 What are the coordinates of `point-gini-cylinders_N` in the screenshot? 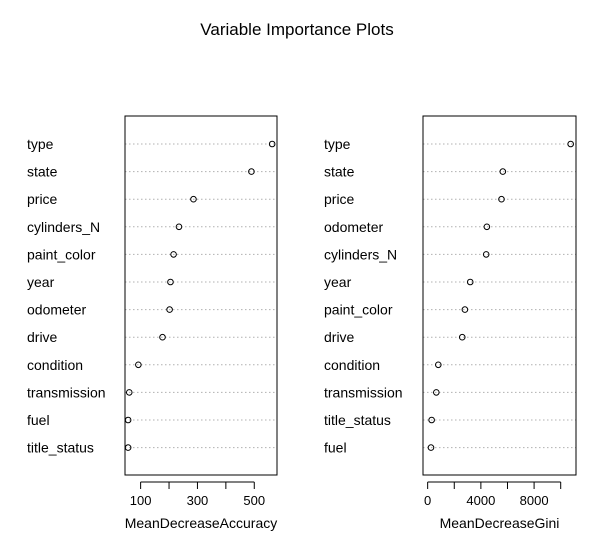 It's located at (486, 254).